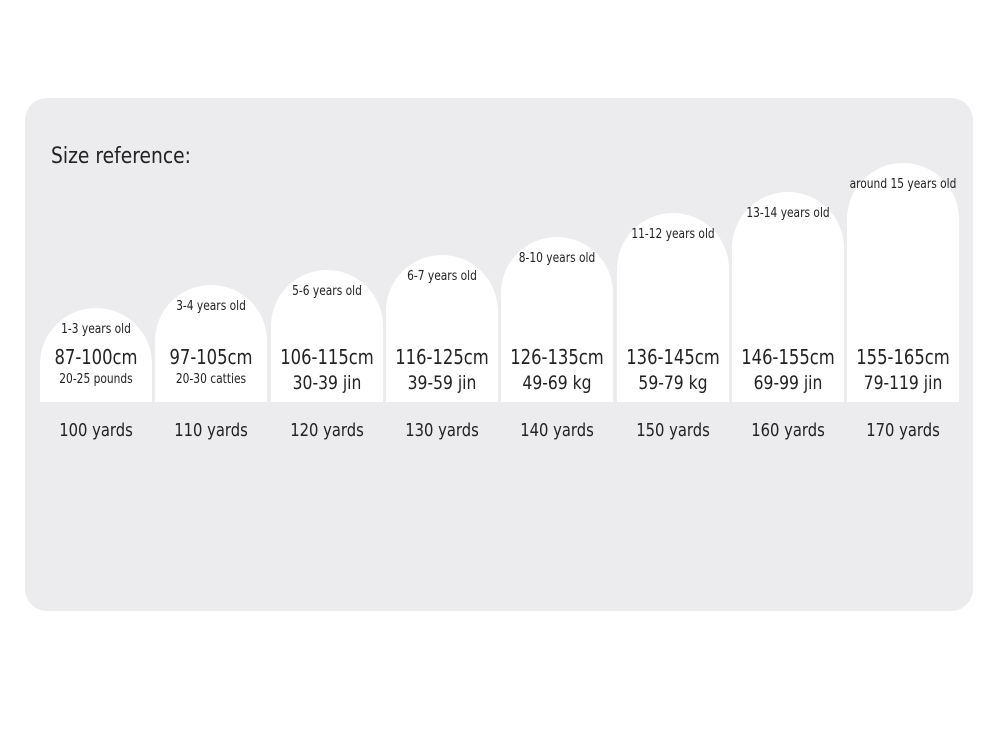 The height and width of the screenshot is (746, 994). What do you see at coordinates (788, 383) in the screenshot?
I see `weight-label: 69-99 jin` at bounding box center [788, 383].